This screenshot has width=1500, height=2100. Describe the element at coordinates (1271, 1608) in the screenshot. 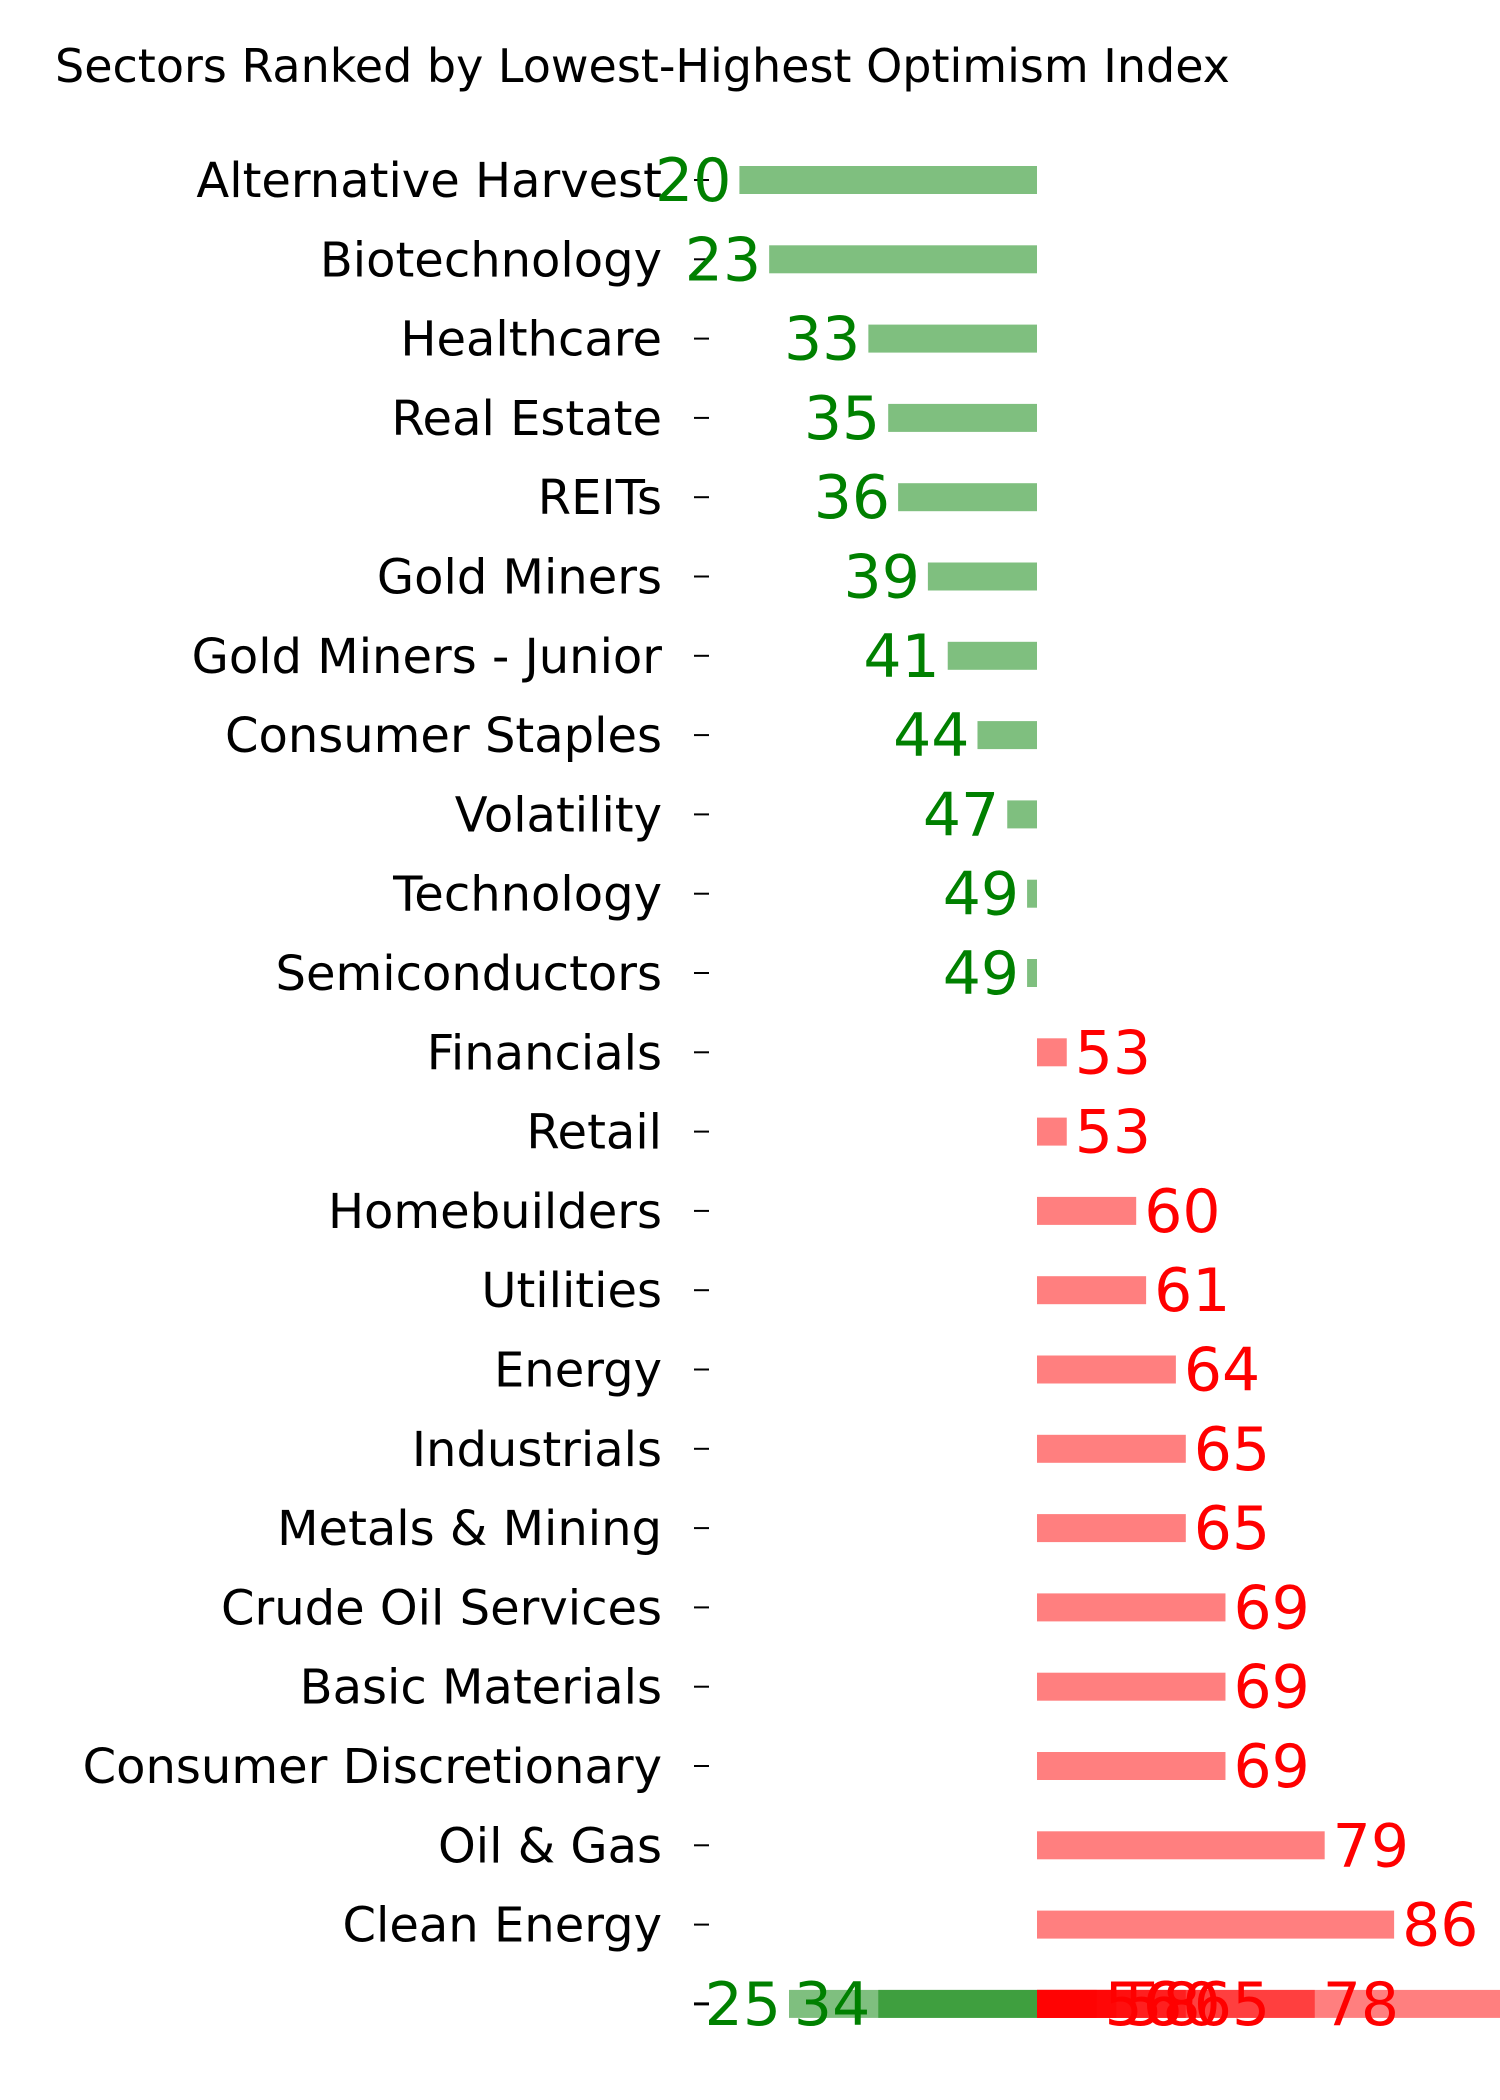

I see `value-label-18: 69` at that location.